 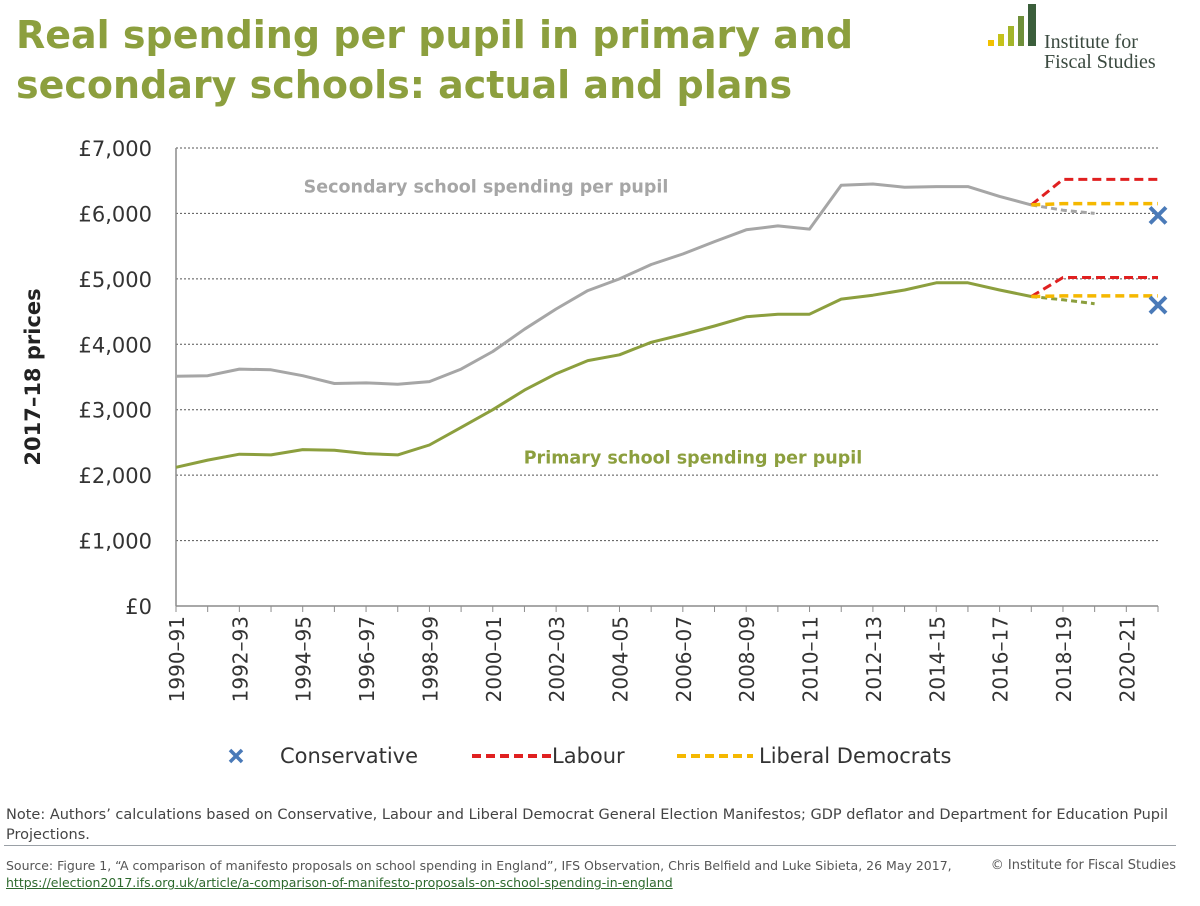 What do you see at coordinates (684, 659) in the screenshot?
I see `x-tick-label: 2006–07` at bounding box center [684, 659].